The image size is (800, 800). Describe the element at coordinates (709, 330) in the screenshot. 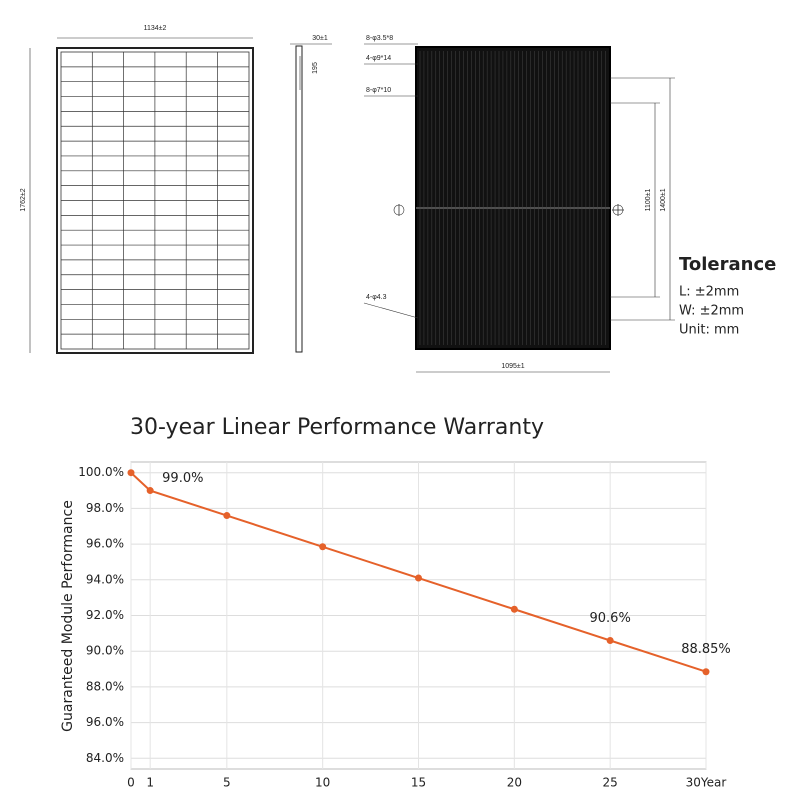

I see `tolerance-line: Unit: mm` at that location.